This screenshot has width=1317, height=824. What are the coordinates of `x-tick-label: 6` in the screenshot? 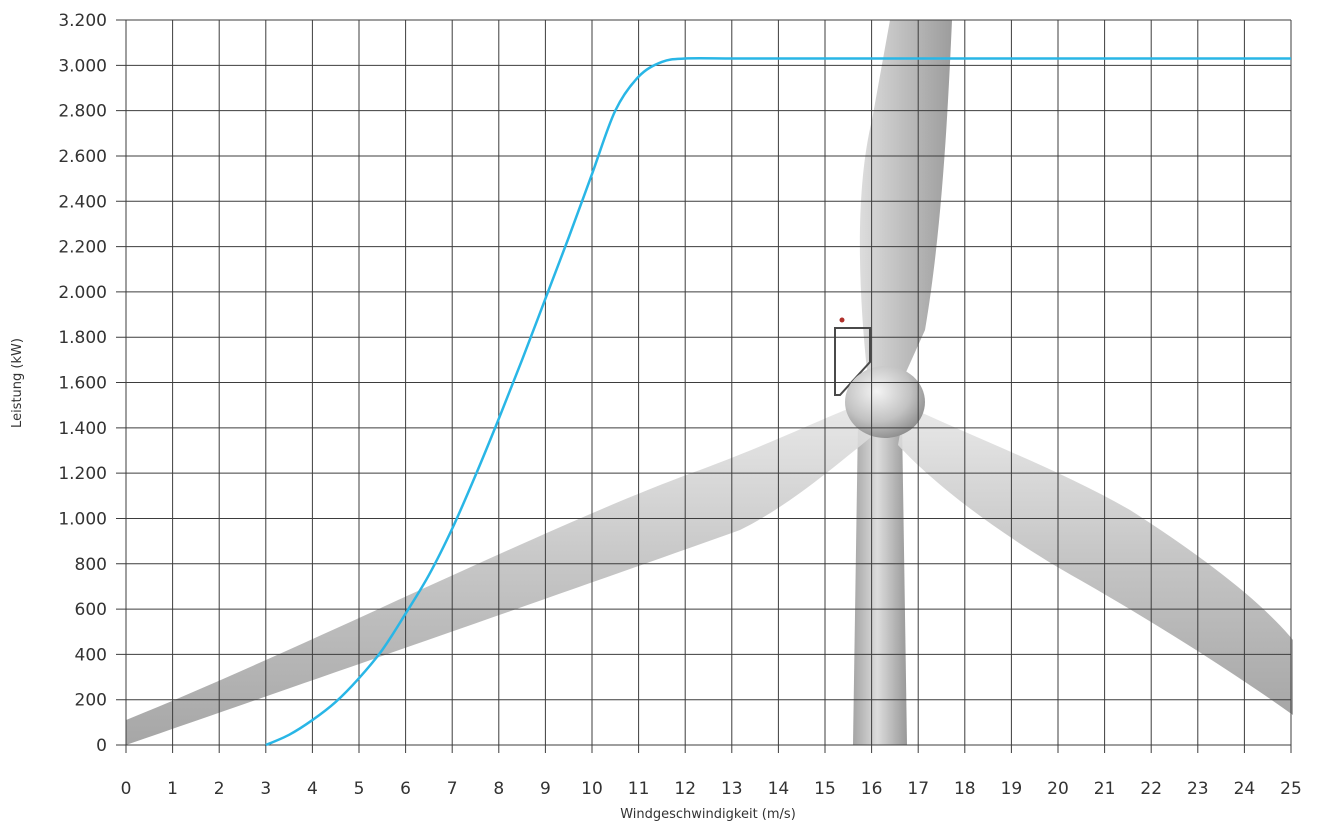 It's located at (405, 789).